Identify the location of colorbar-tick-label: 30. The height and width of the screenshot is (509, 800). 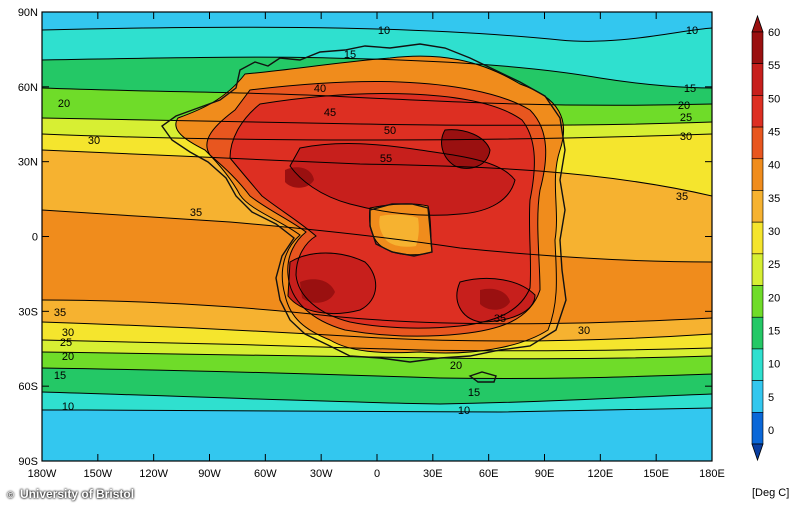
(774, 232).